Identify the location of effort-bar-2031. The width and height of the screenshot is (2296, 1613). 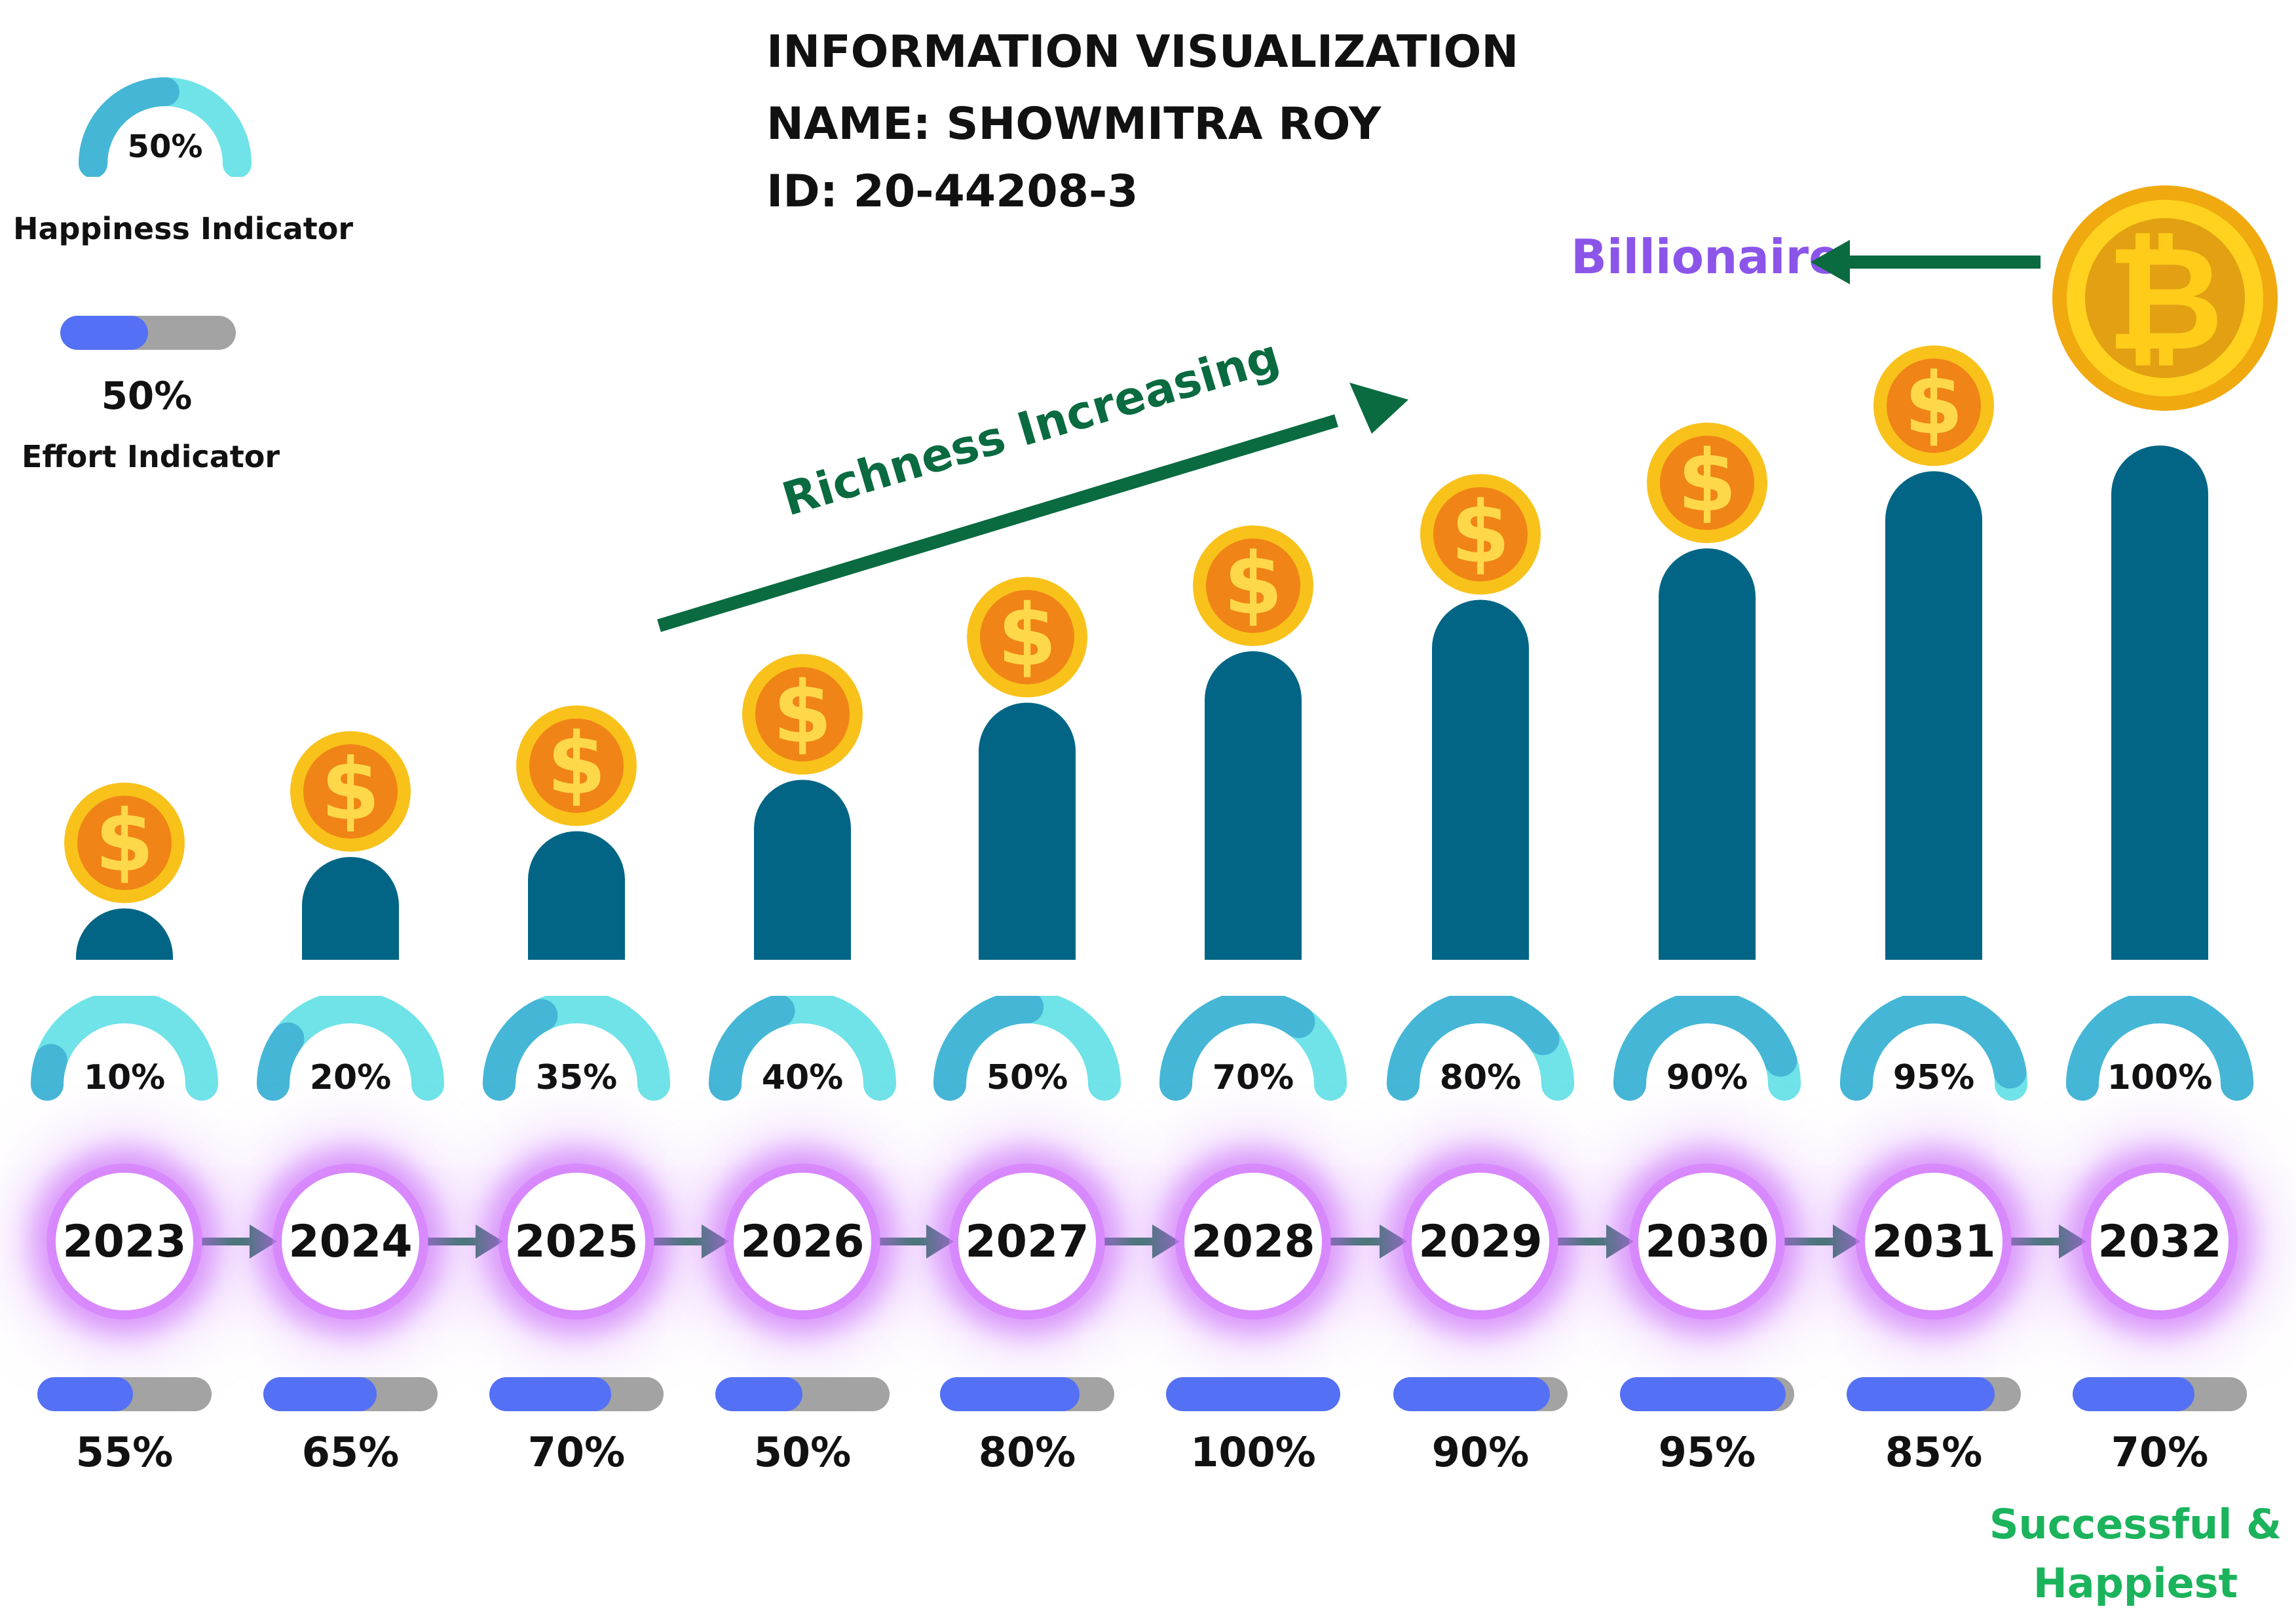
(1934, 1394).